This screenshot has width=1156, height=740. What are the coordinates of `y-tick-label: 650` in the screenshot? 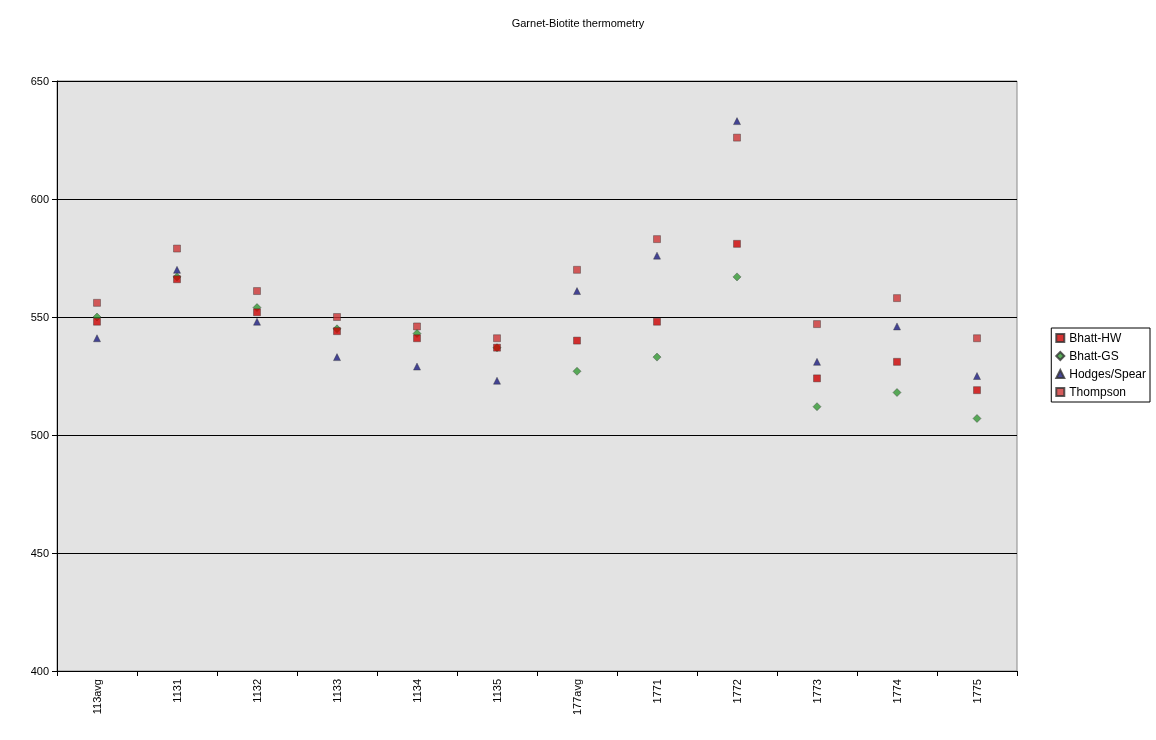 It's located at (39, 81).